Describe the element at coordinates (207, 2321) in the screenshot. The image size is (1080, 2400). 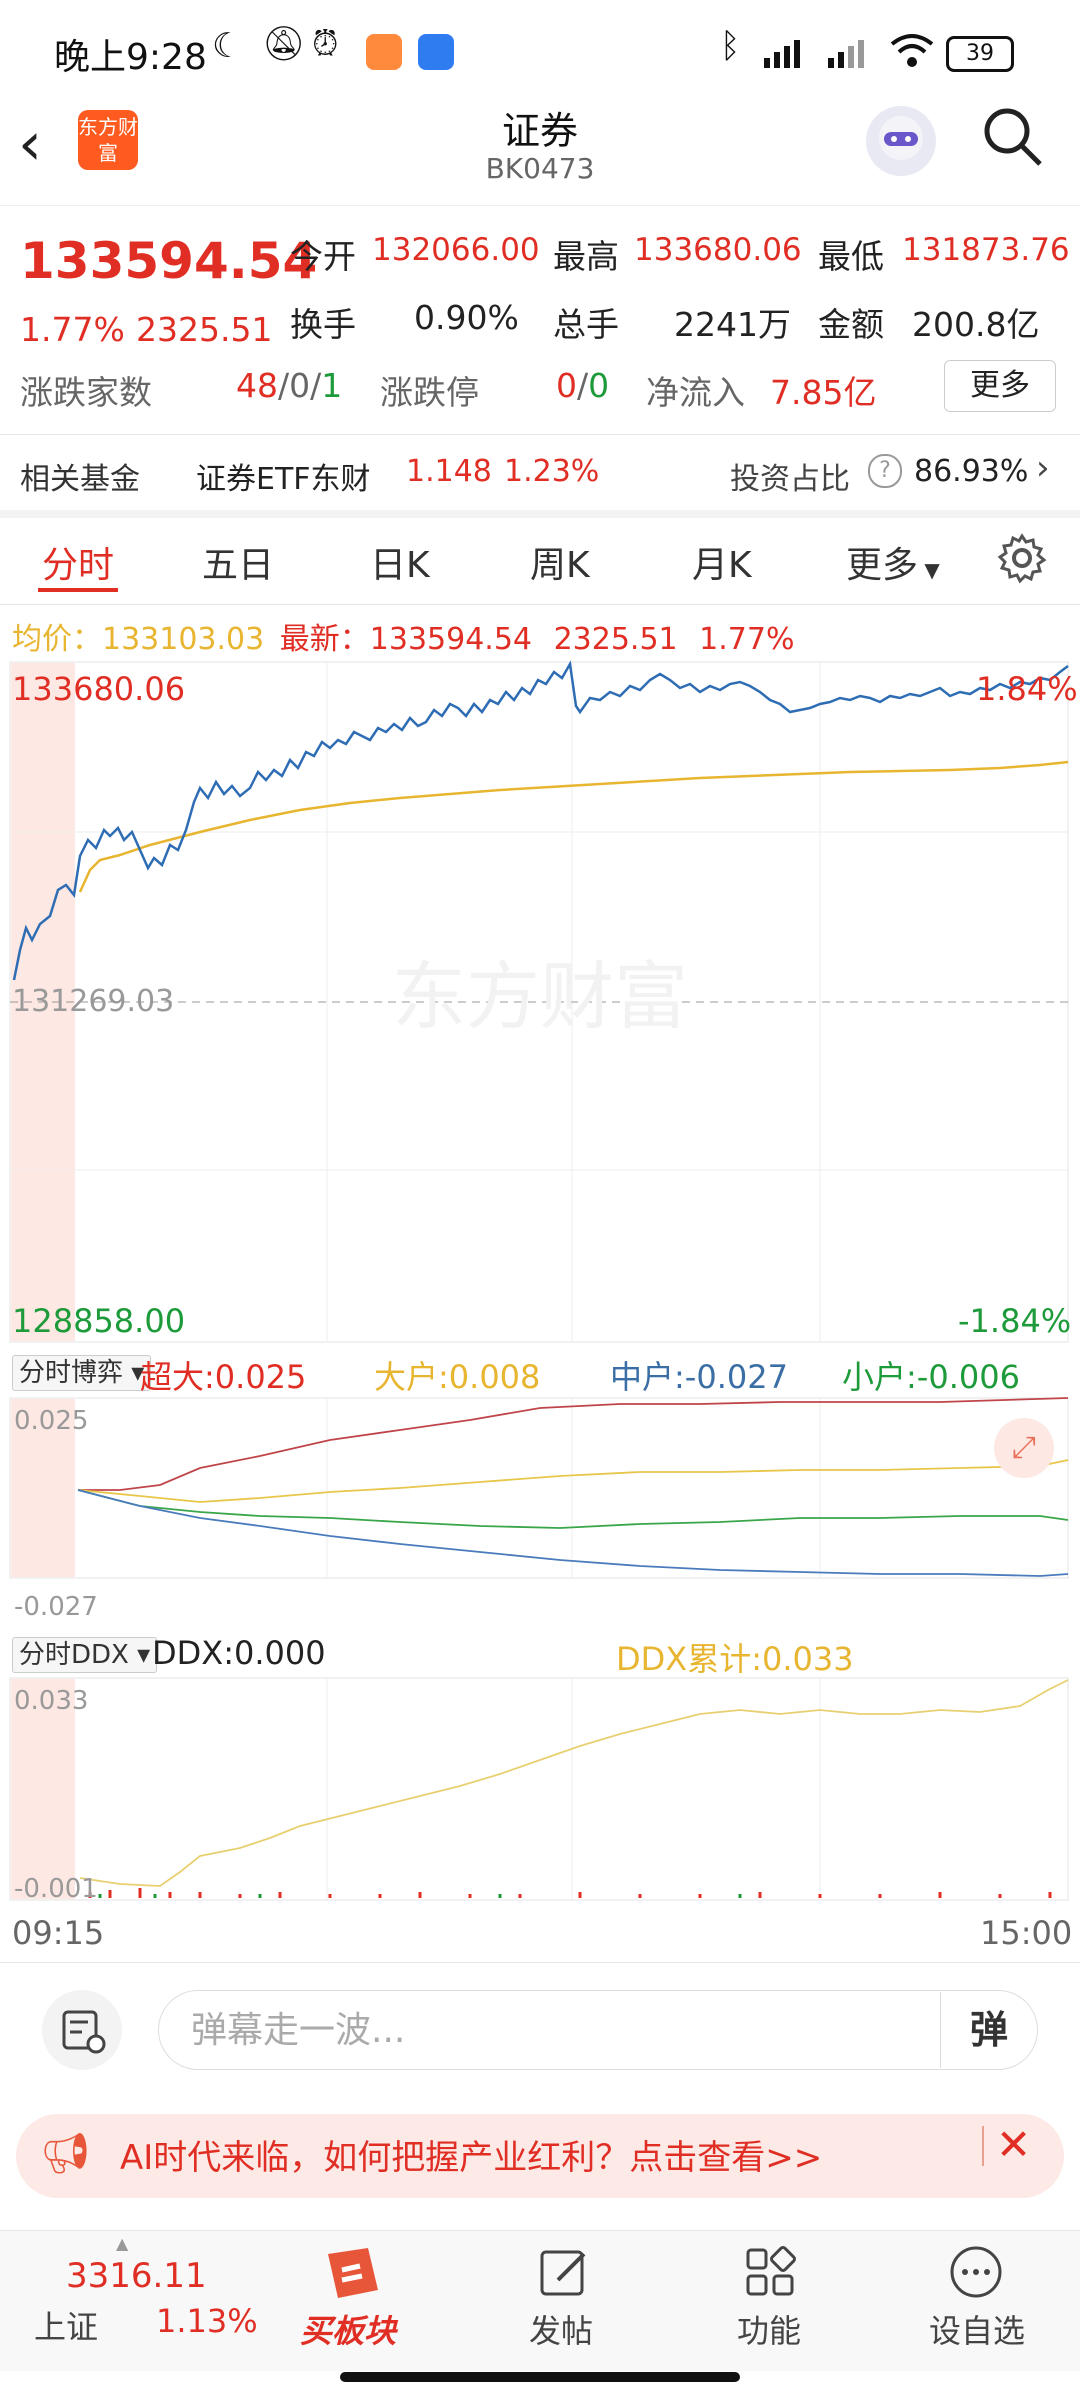
I see `index-pct: 1.13%` at that location.